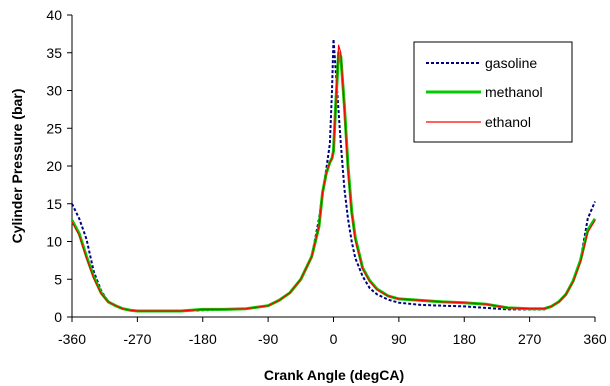 The image size is (610, 386). I want to click on y-tick-label: 40, so click(54, 15).